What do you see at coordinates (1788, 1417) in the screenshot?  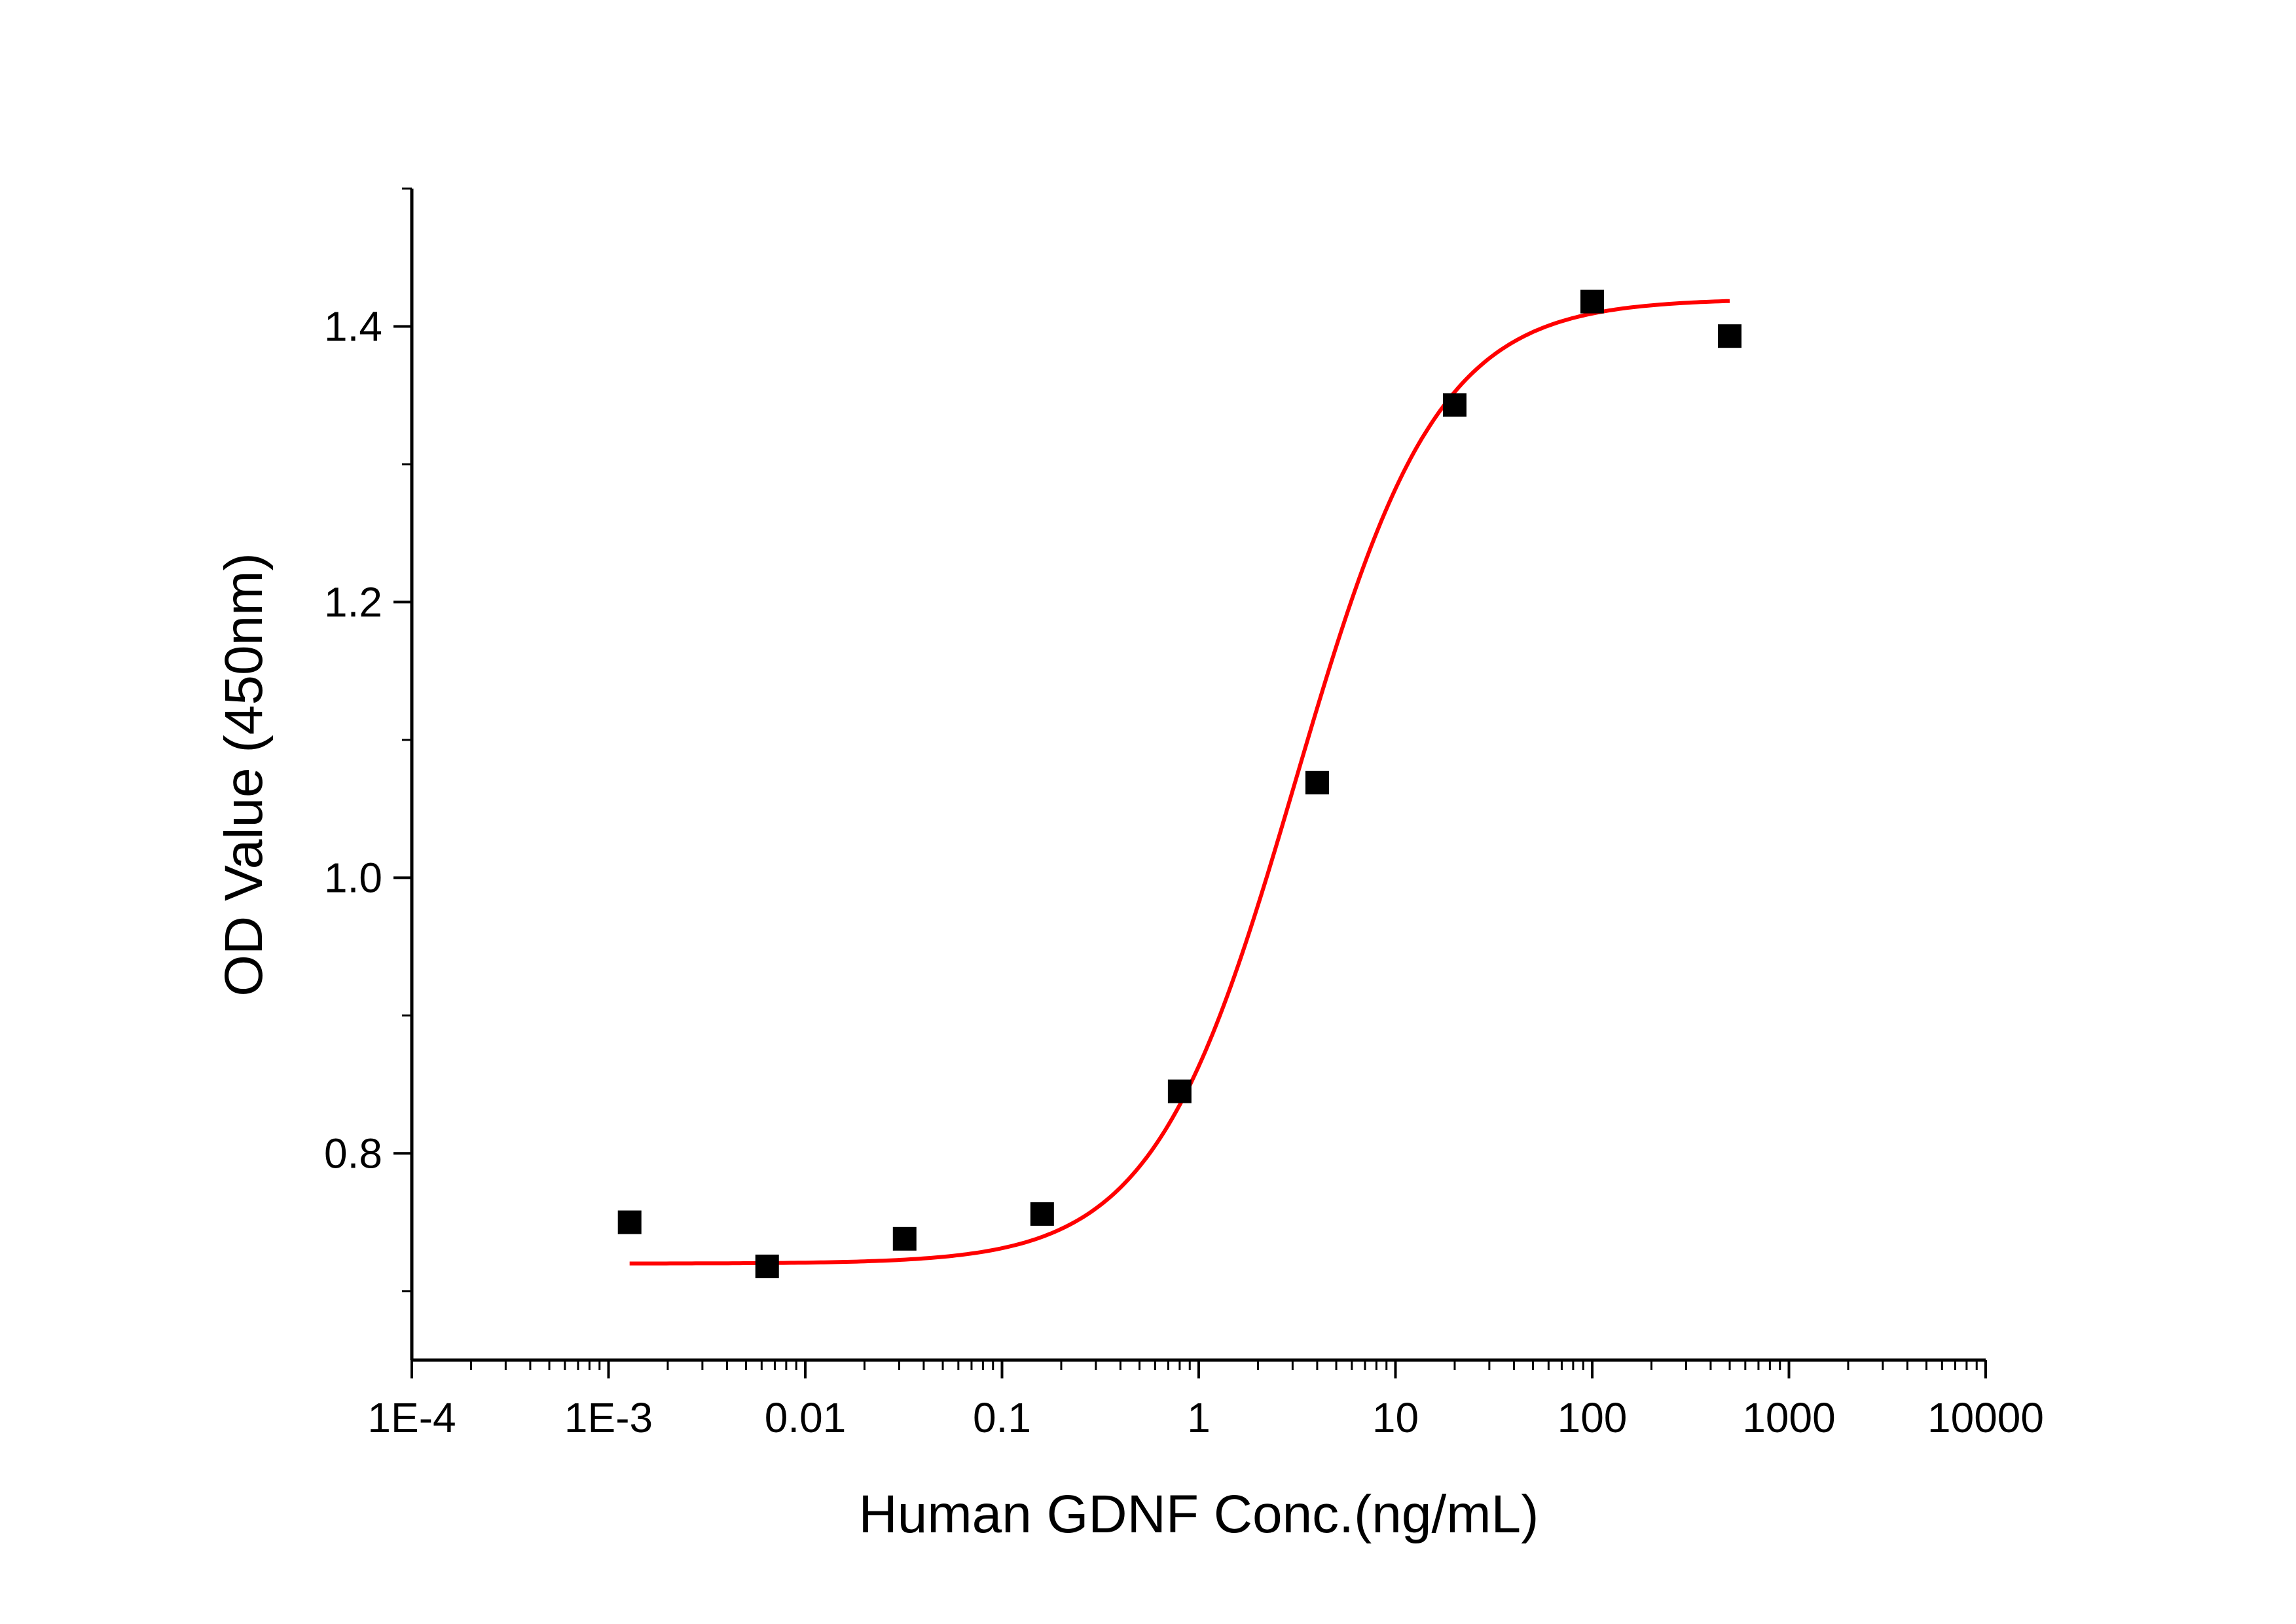 I see `x-tick-label: 1000` at bounding box center [1788, 1417].